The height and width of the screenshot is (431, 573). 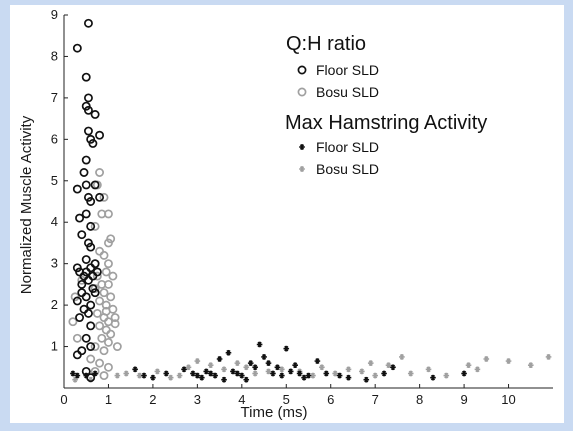 I want to click on y-tick-label: 3, so click(x=54, y=263).